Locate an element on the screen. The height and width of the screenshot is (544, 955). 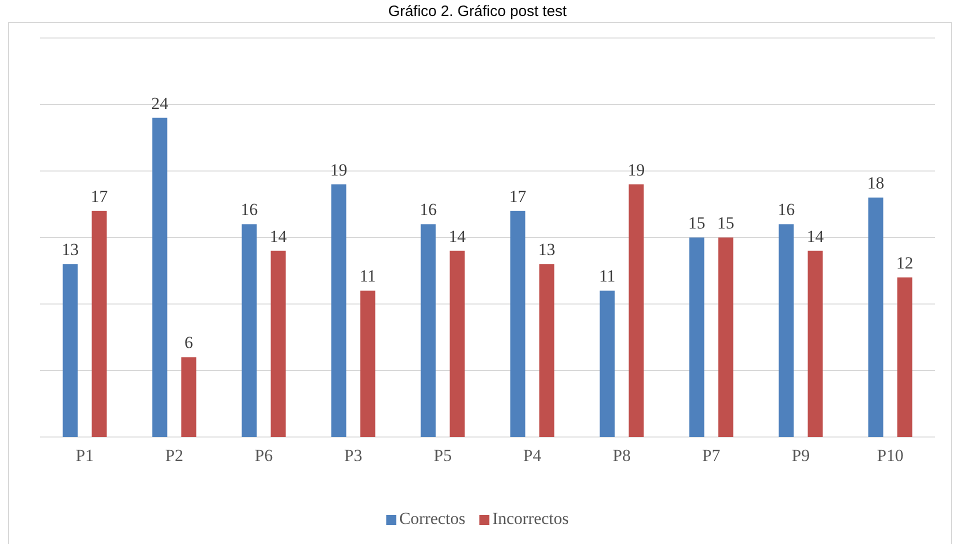
data-label: 24 is located at coordinates (160, 103).